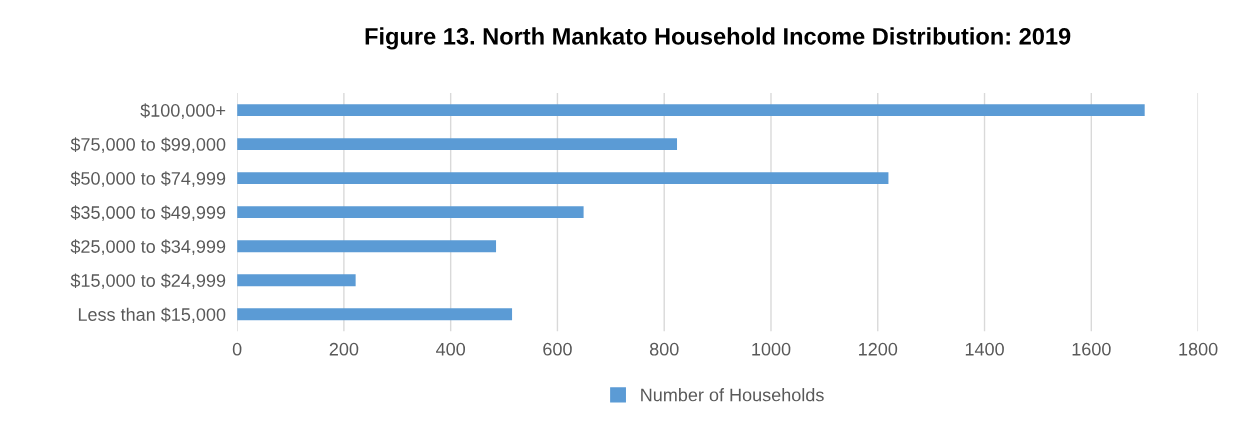  I want to click on x-tick-label: 200, so click(344, 349).